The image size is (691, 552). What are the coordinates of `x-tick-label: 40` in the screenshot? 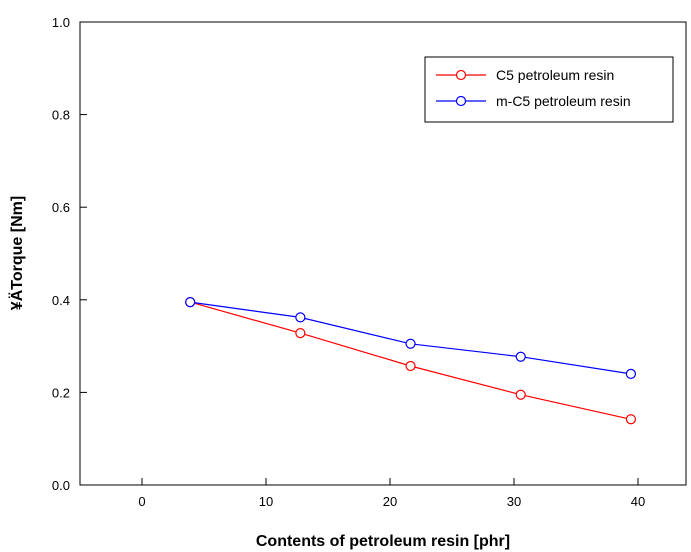 It's located at (638, 501).